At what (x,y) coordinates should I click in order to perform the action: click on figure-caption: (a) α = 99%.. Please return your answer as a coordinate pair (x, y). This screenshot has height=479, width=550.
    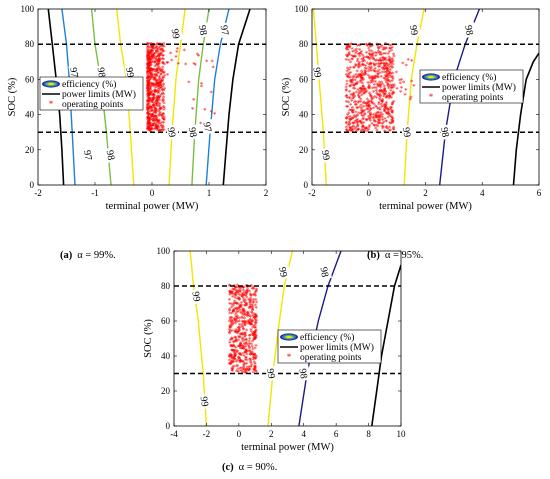
    Looking at the image, I should click on (88, 255).